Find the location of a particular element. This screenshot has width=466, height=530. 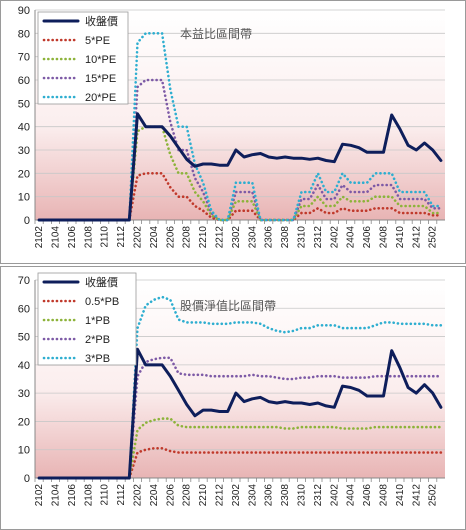

legend-label: 3*PB is located at coordinates (97, 359).